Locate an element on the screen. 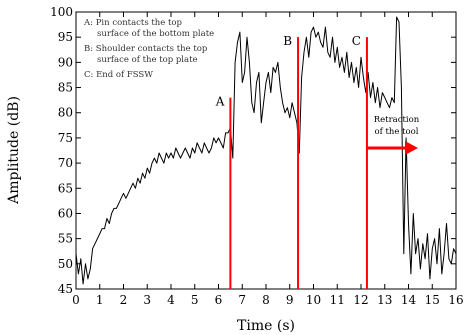 The image size is (470, 335). x-tick-label: 0 is located at coordinates (76, 300).